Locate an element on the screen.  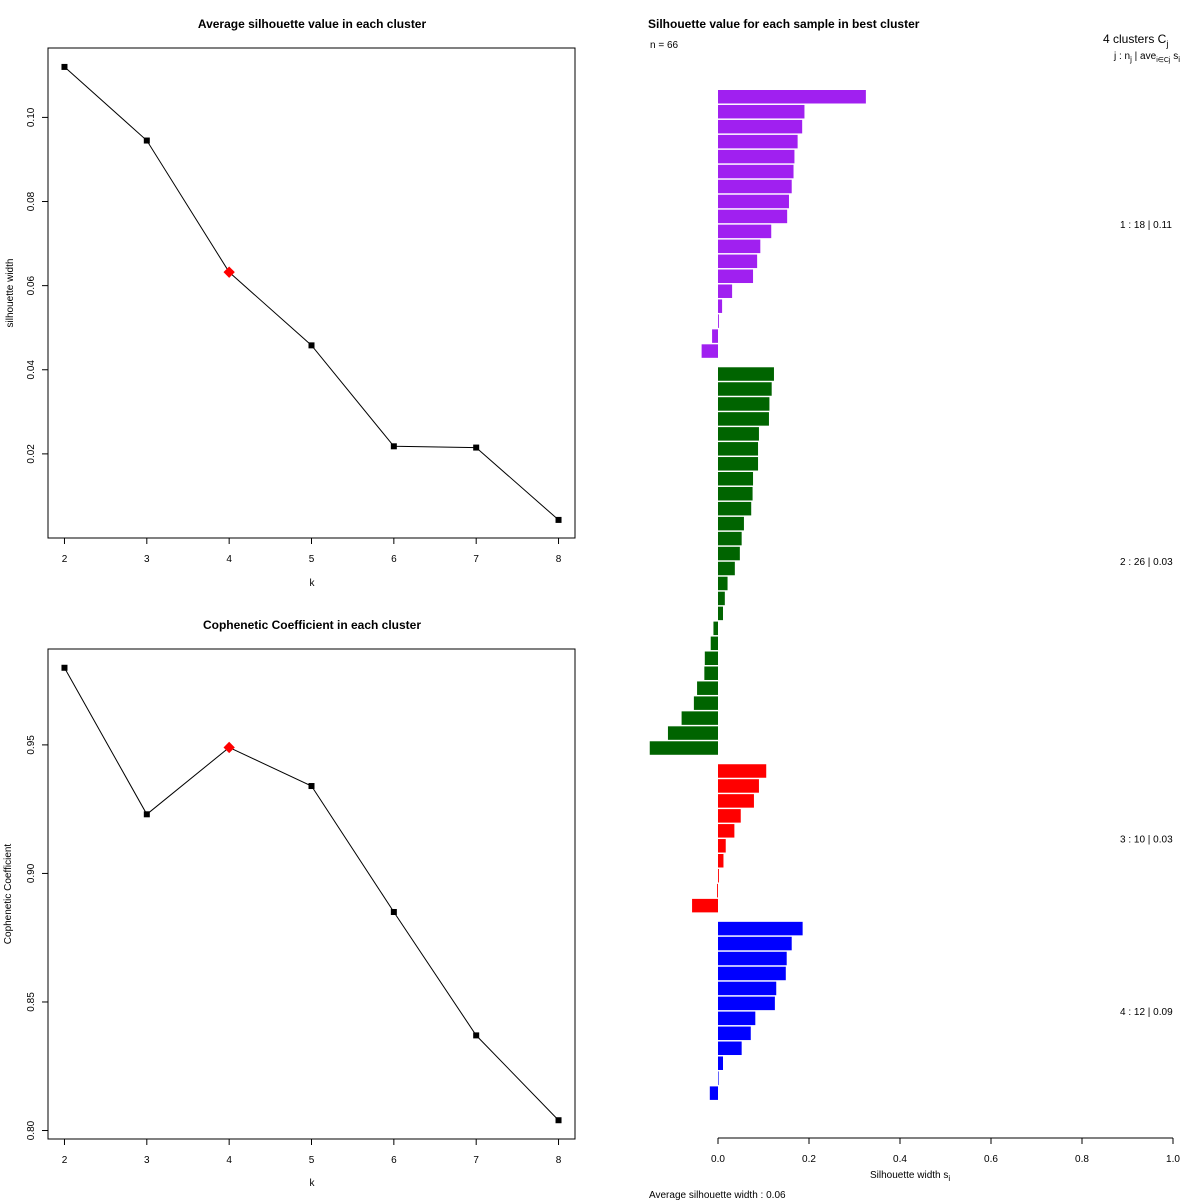
legend-subheader: j : nj | avei∈Cj si is located at coordinates (1146, 57).